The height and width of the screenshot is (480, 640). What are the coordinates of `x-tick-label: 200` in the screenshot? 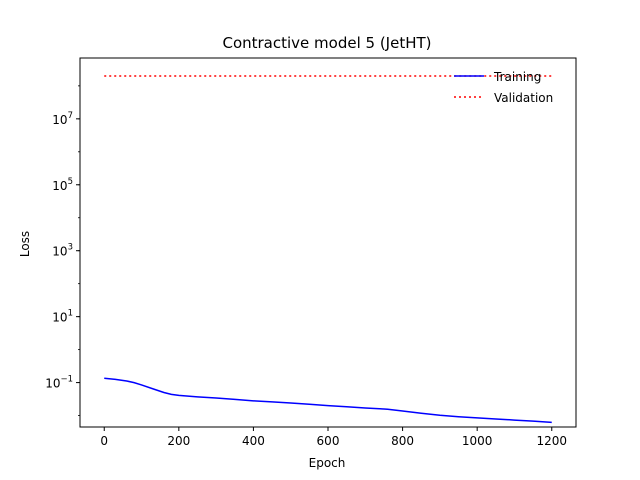 It's located at (178, 441).